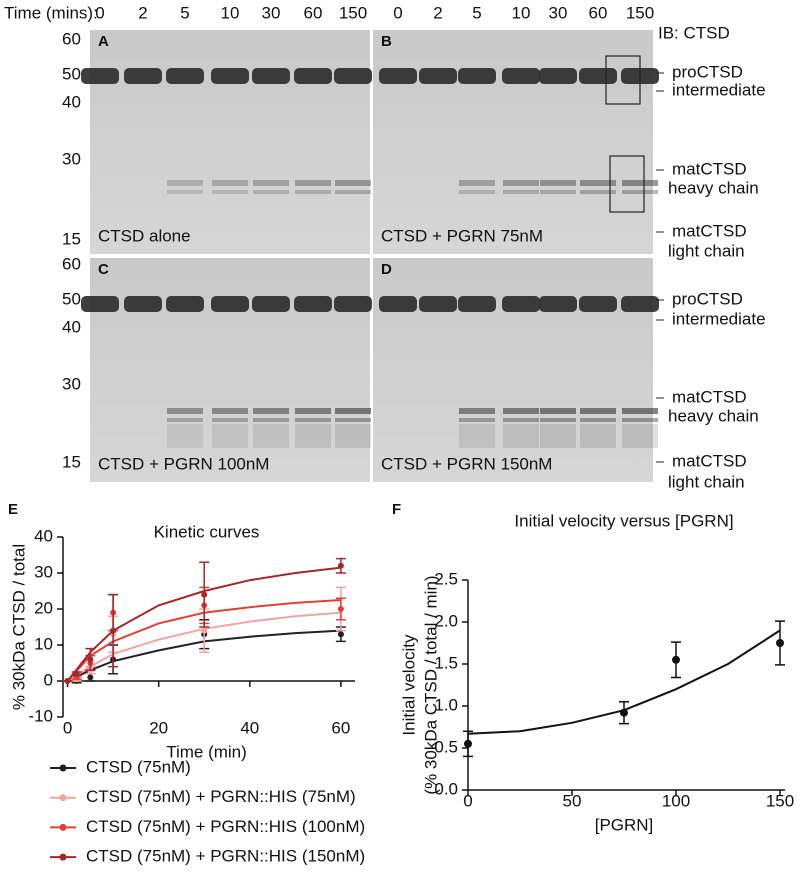 The image size is (800, 876). What do you see at coordinates (43, 643) in the screenshot?
I see `y-tick-label: 10` at bounding box center [43, 643].